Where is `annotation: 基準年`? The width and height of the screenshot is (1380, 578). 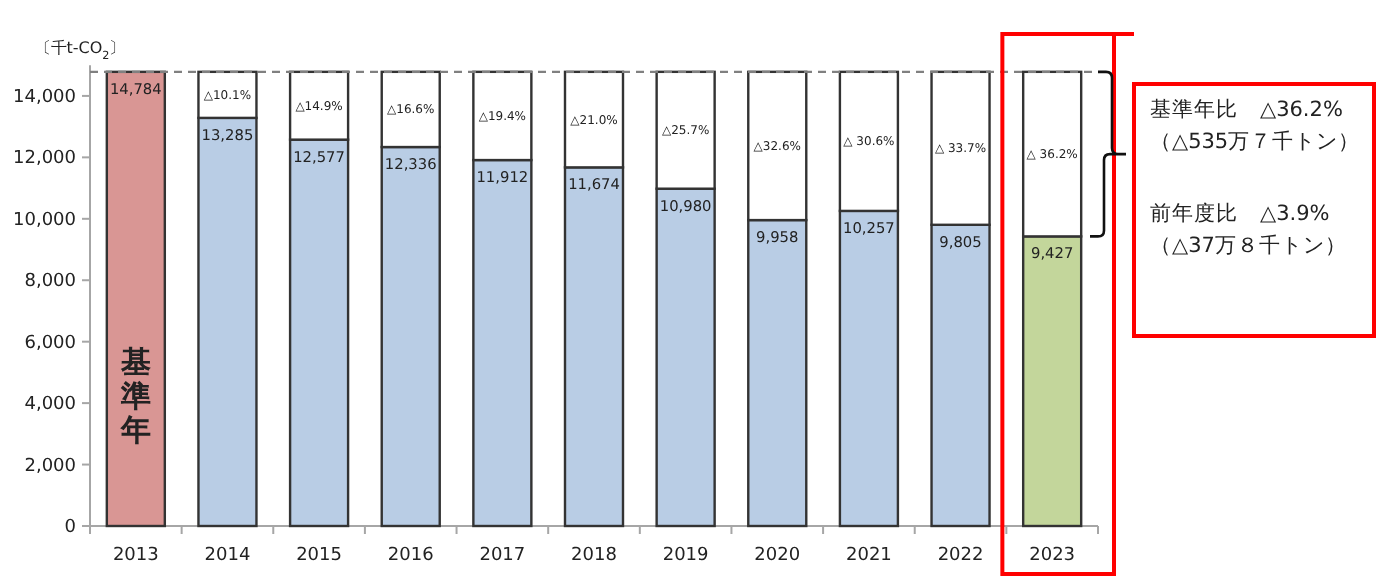 annotation: 基準年 is located at coordinates (134, 396).